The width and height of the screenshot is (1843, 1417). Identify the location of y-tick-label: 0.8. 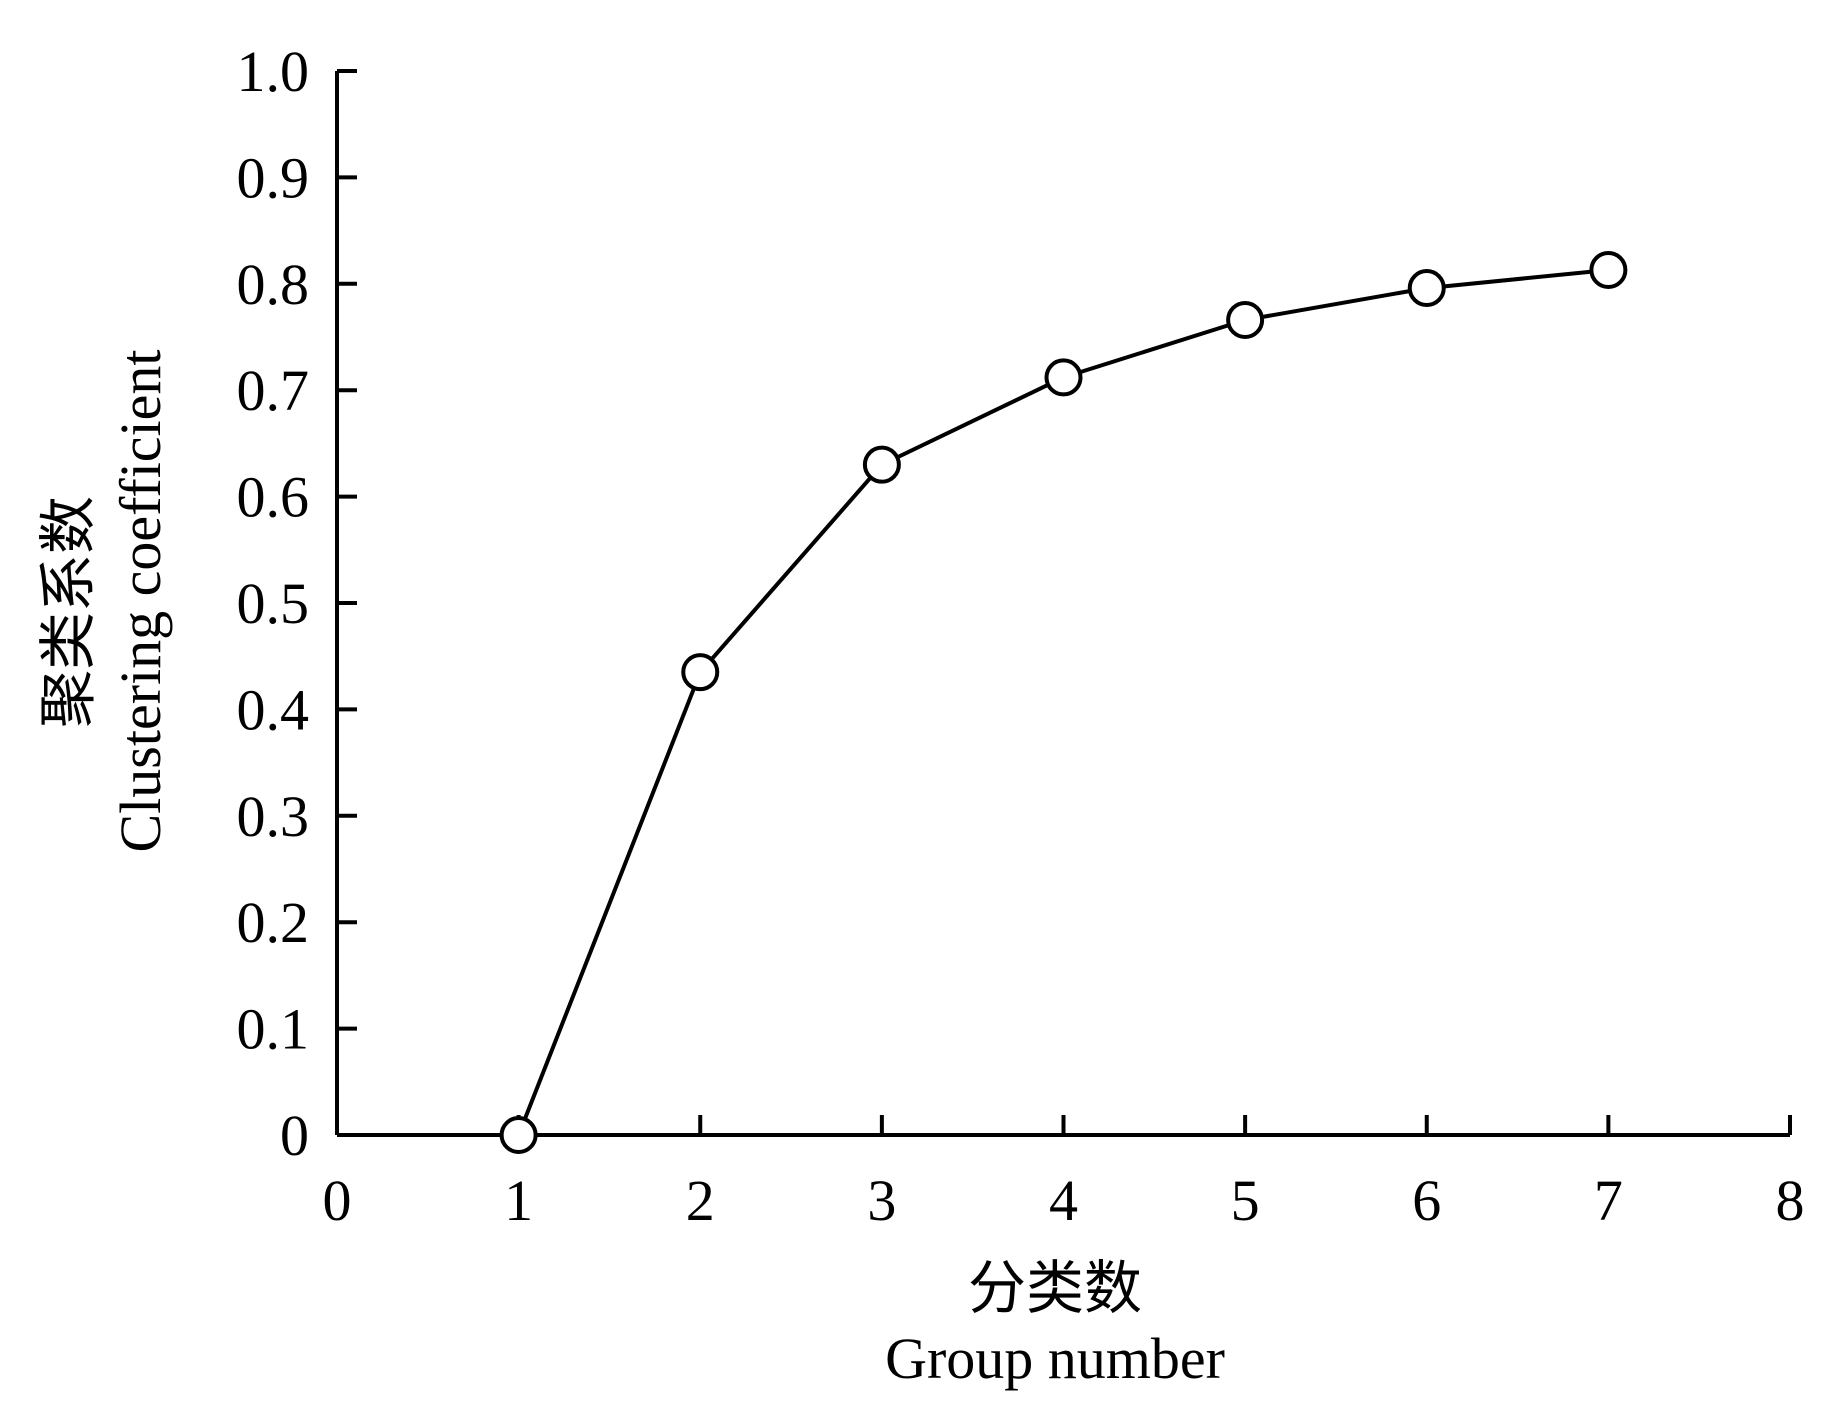
(273, 284).